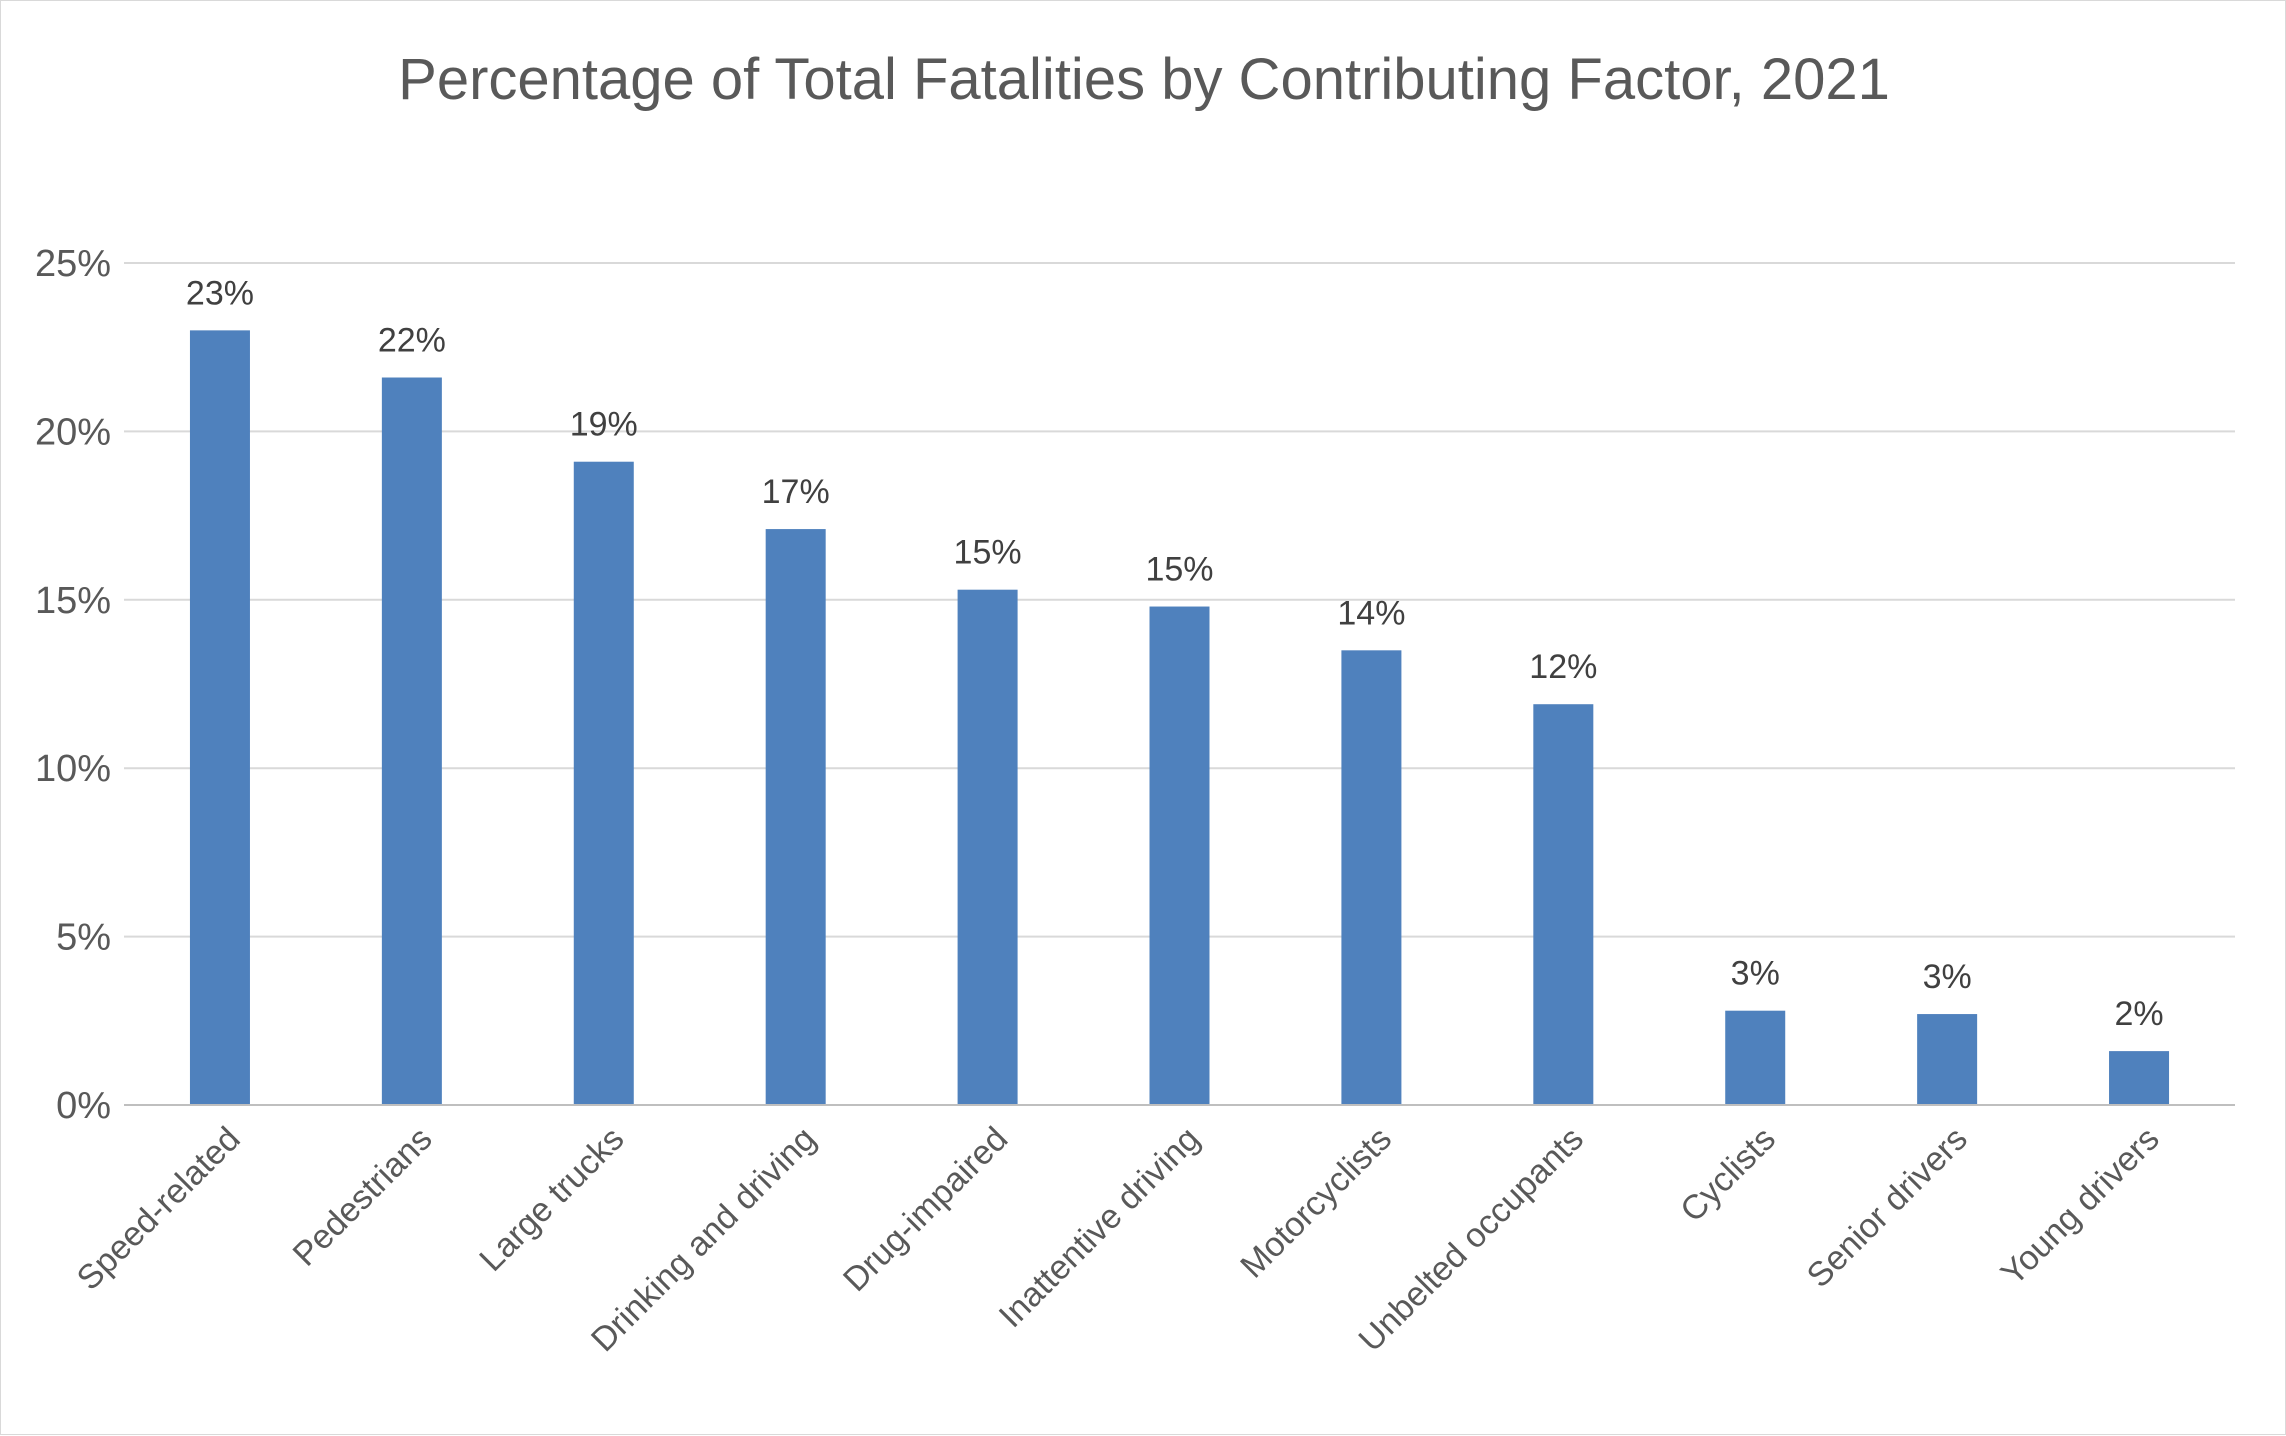  Describe the element at coordinates (1179, 855) in the screenshot. I see `bar-inattentive-driving` at that location.